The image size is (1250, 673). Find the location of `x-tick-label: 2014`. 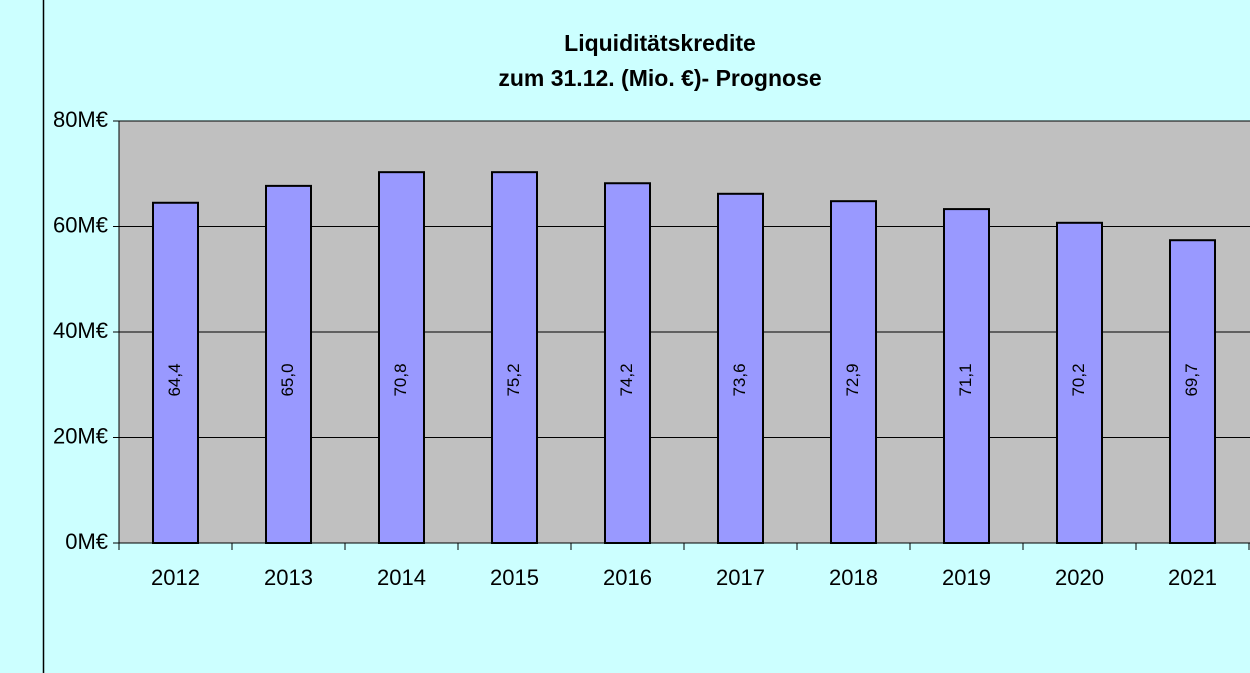

x-tick-label: 2014 is located at coordinates (401, 577).